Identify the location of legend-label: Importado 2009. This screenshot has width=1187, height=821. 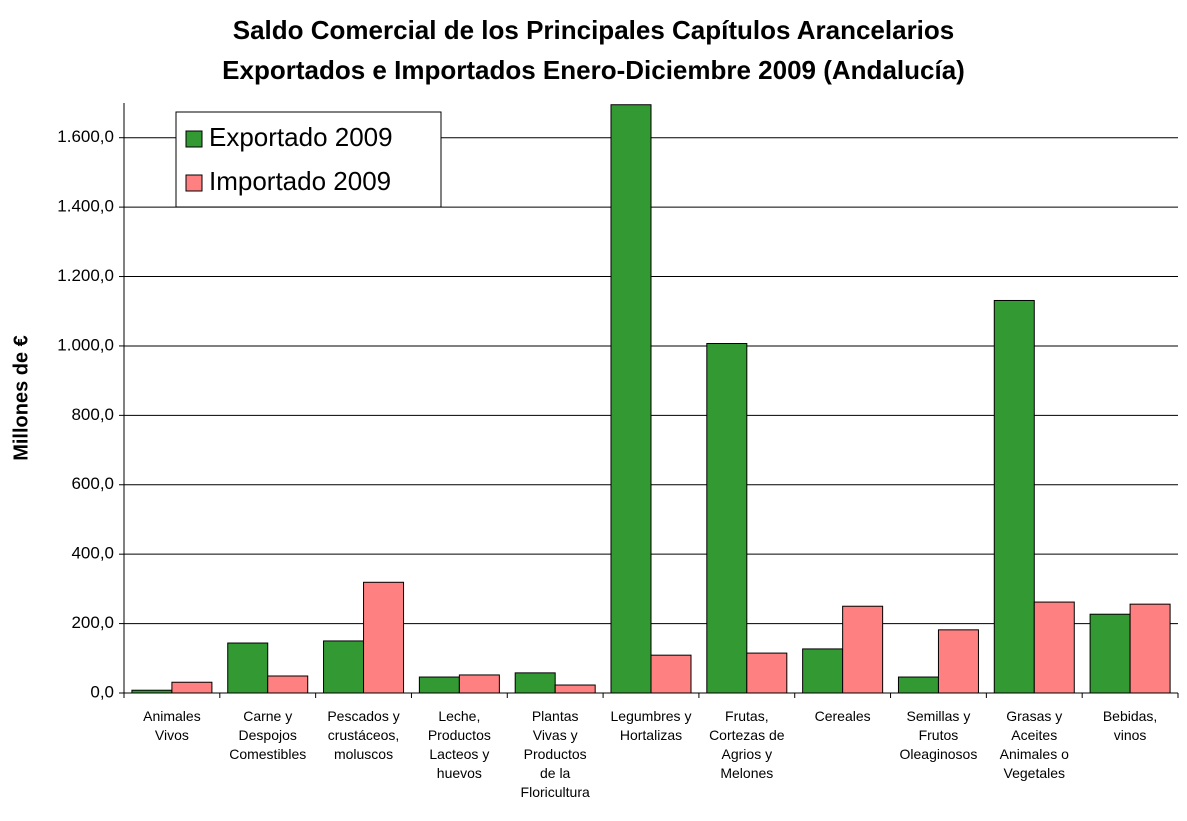
(300, 181).